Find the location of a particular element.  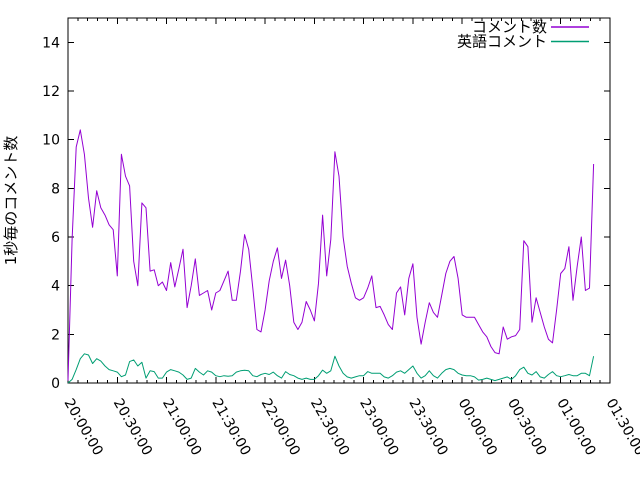

y-tick-label: 8 is located at coordinates (55, 189).